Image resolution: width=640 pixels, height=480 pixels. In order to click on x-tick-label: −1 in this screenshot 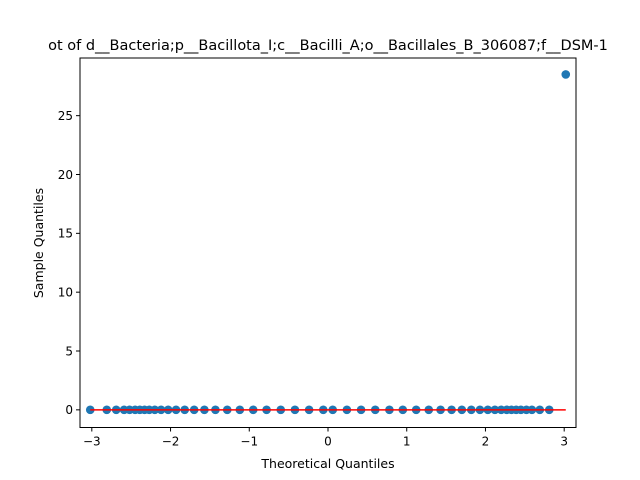, I will do `click(249, 442)`.